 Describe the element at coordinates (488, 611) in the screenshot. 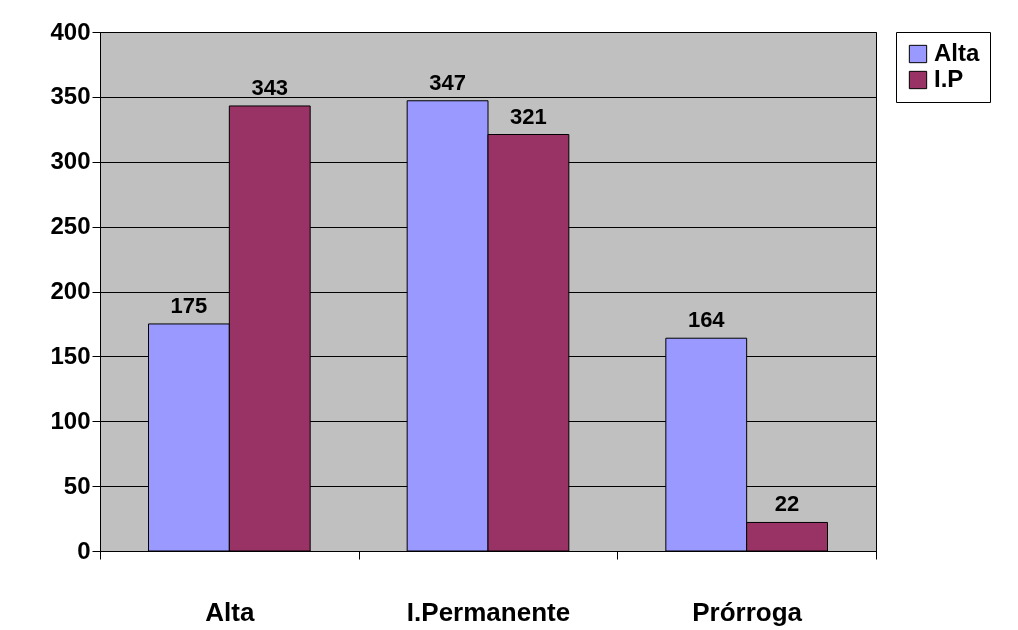

I see `x-tick-label: I.Permanente` at that location.